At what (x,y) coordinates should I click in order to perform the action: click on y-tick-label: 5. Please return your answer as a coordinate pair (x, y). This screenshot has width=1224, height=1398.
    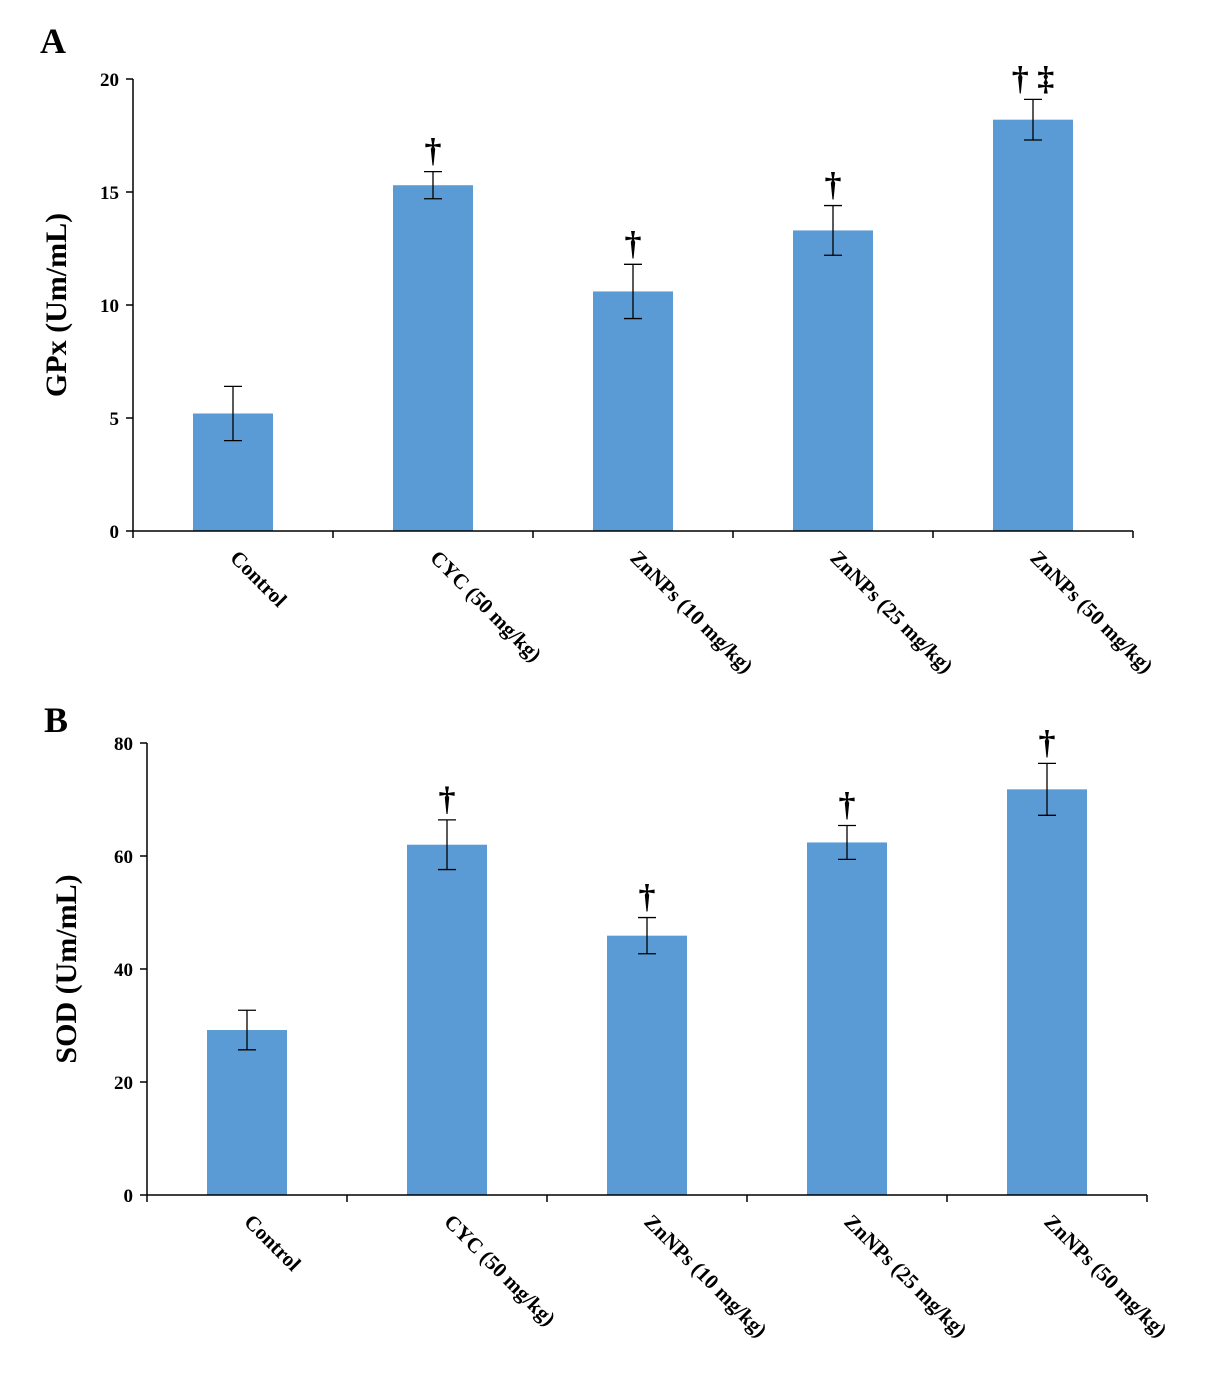
    Looking at the image, I should click on (115, 419).